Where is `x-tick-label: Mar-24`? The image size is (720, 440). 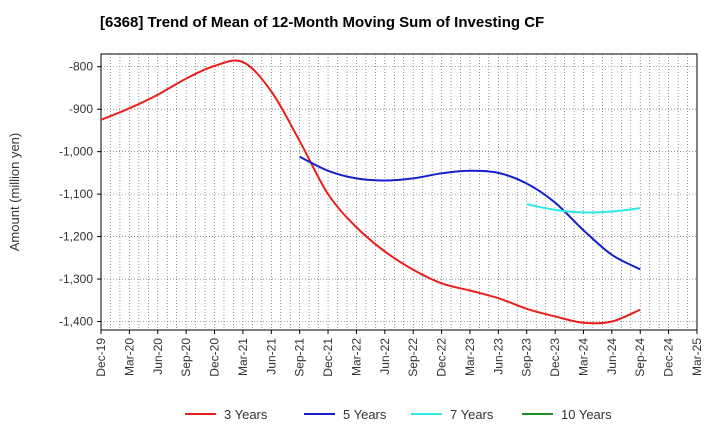 x-tick-label: Mar-24 is located at coordinates (583, 357).